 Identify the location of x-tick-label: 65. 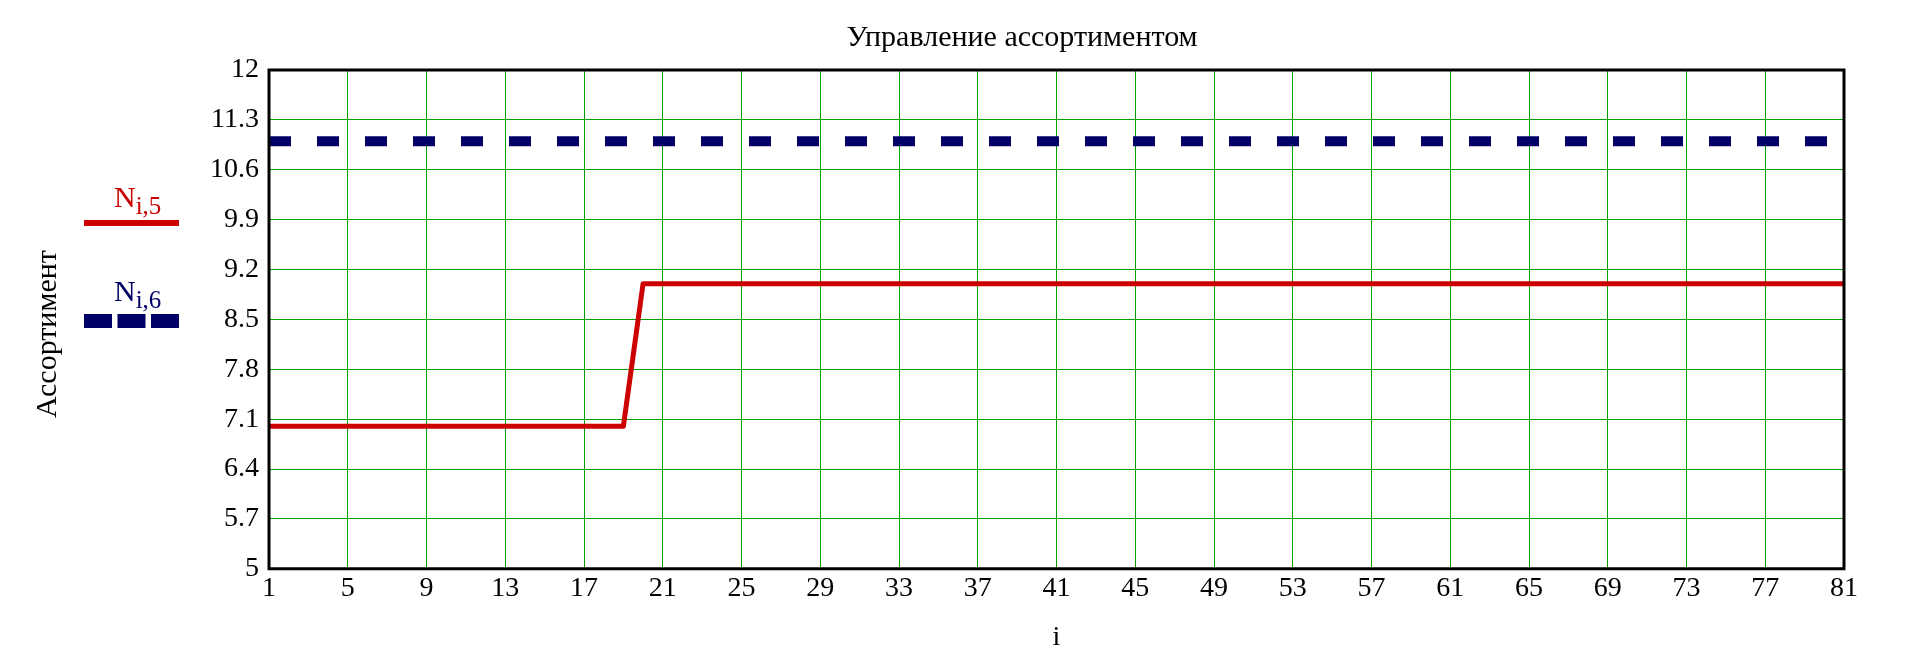
(1529, 586).